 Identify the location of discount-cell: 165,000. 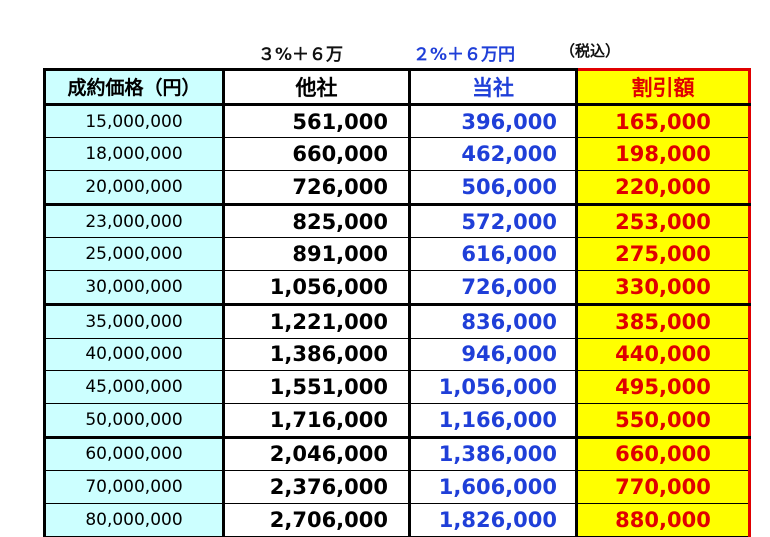
(663, 121).